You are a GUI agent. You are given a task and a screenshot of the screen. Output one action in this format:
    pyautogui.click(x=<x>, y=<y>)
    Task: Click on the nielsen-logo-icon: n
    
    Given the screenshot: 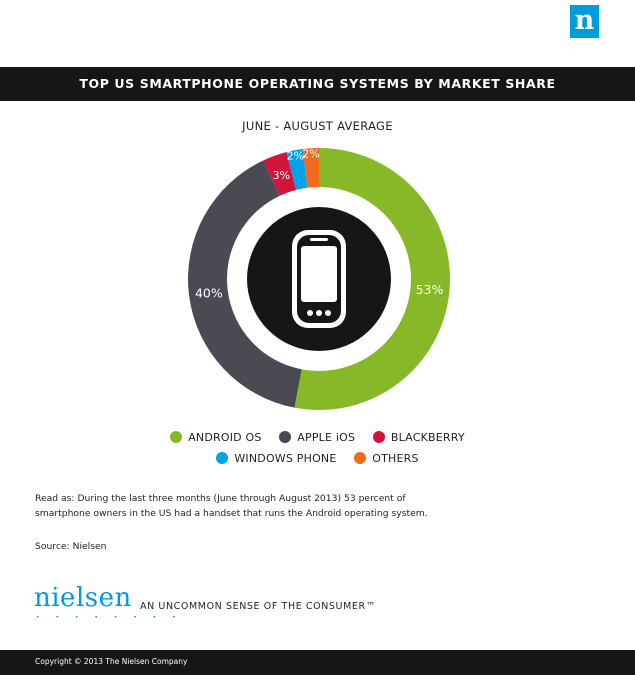 What is the action you would take?
    pyautogui.click(x=584, y=21)
    